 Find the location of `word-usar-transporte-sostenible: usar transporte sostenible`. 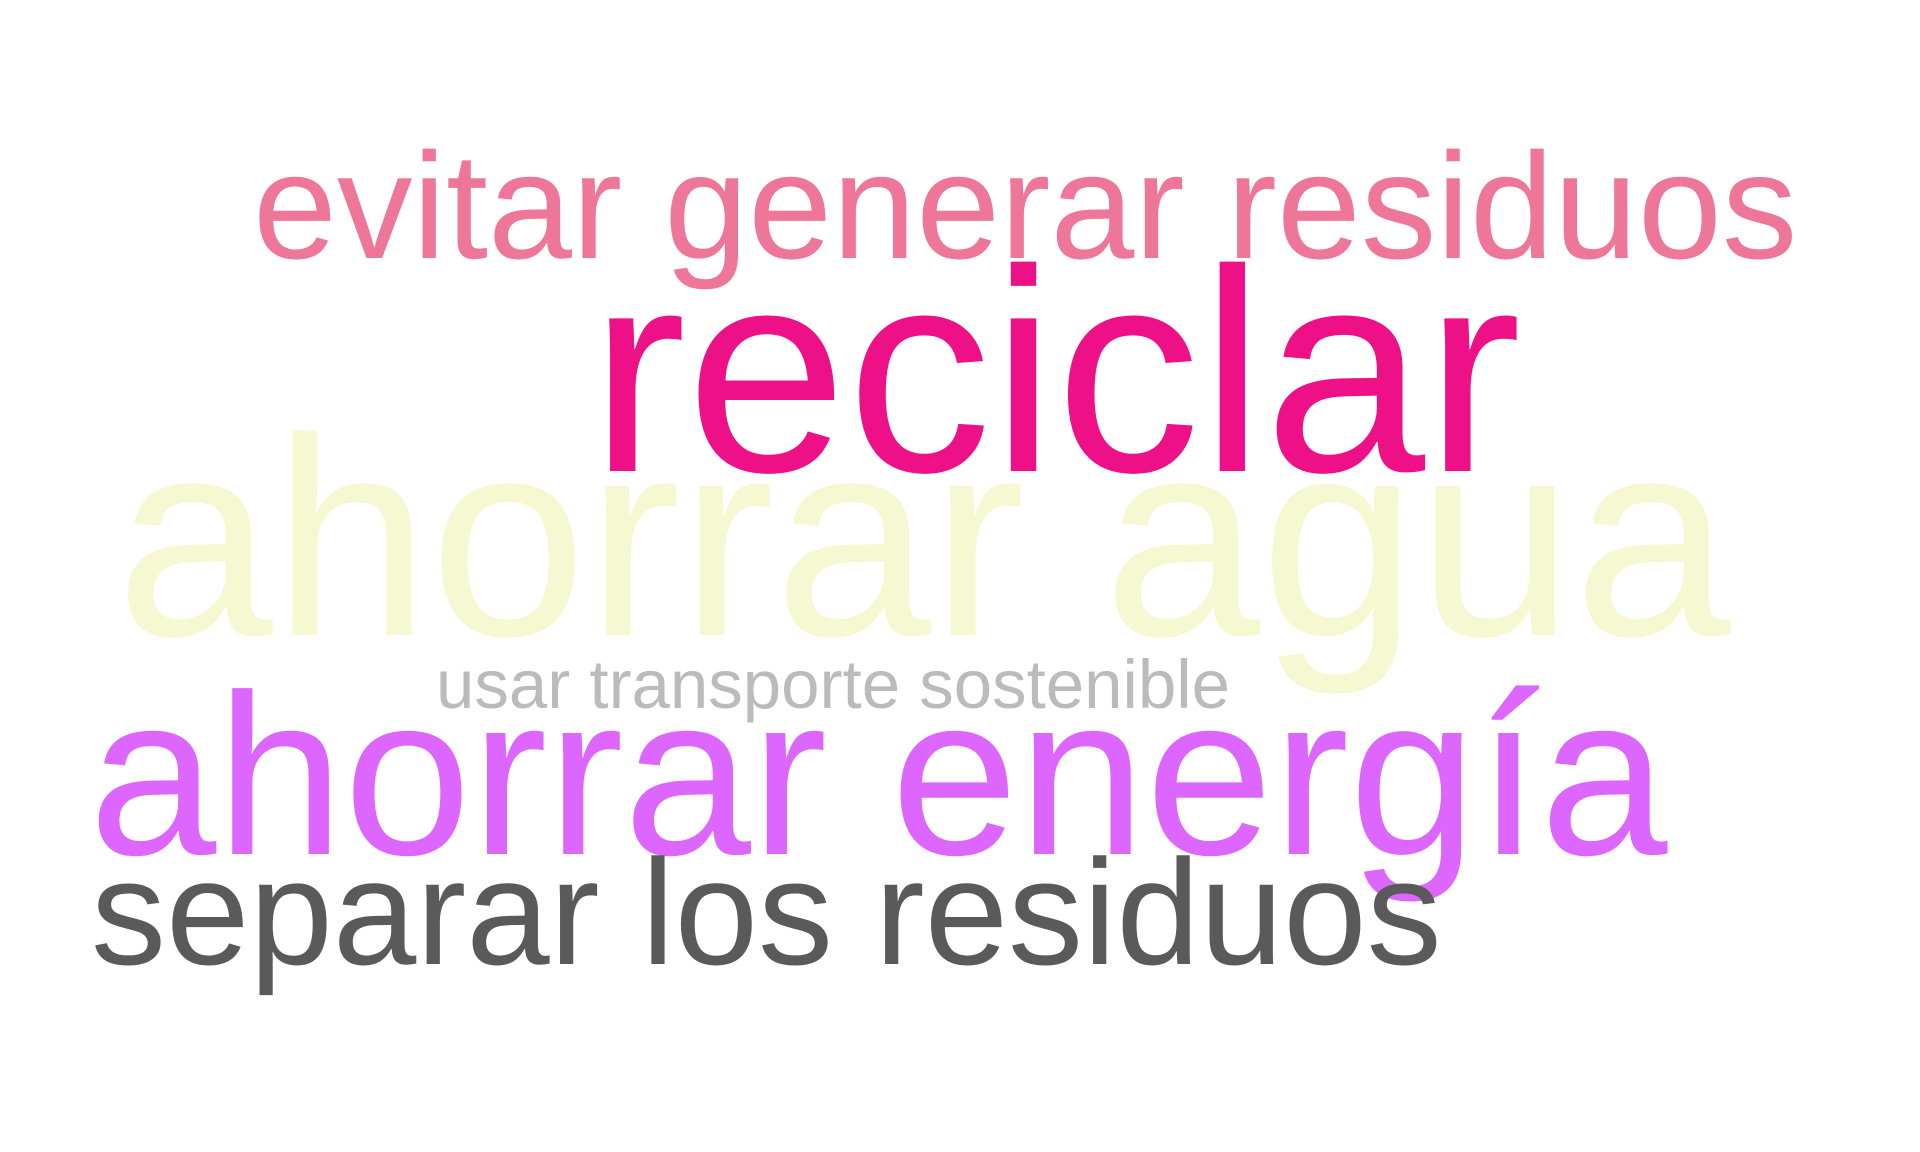

word-usar-transporte-sostenible: usar transporte sostenible is located at coordinates (833, 684).